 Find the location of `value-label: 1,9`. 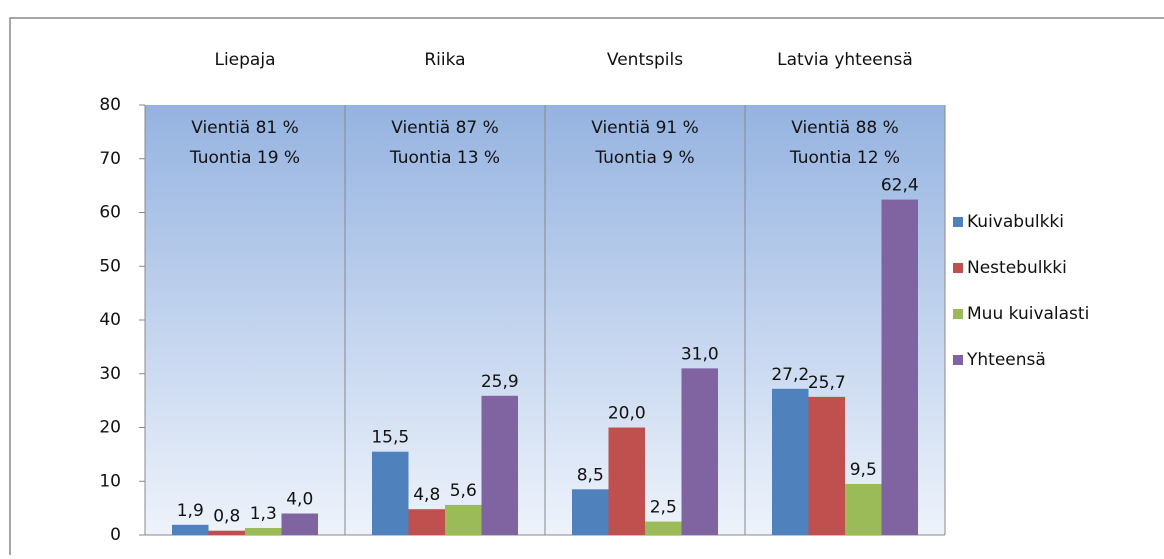

value-label: 1,9 is located at coordinates (190, 511).